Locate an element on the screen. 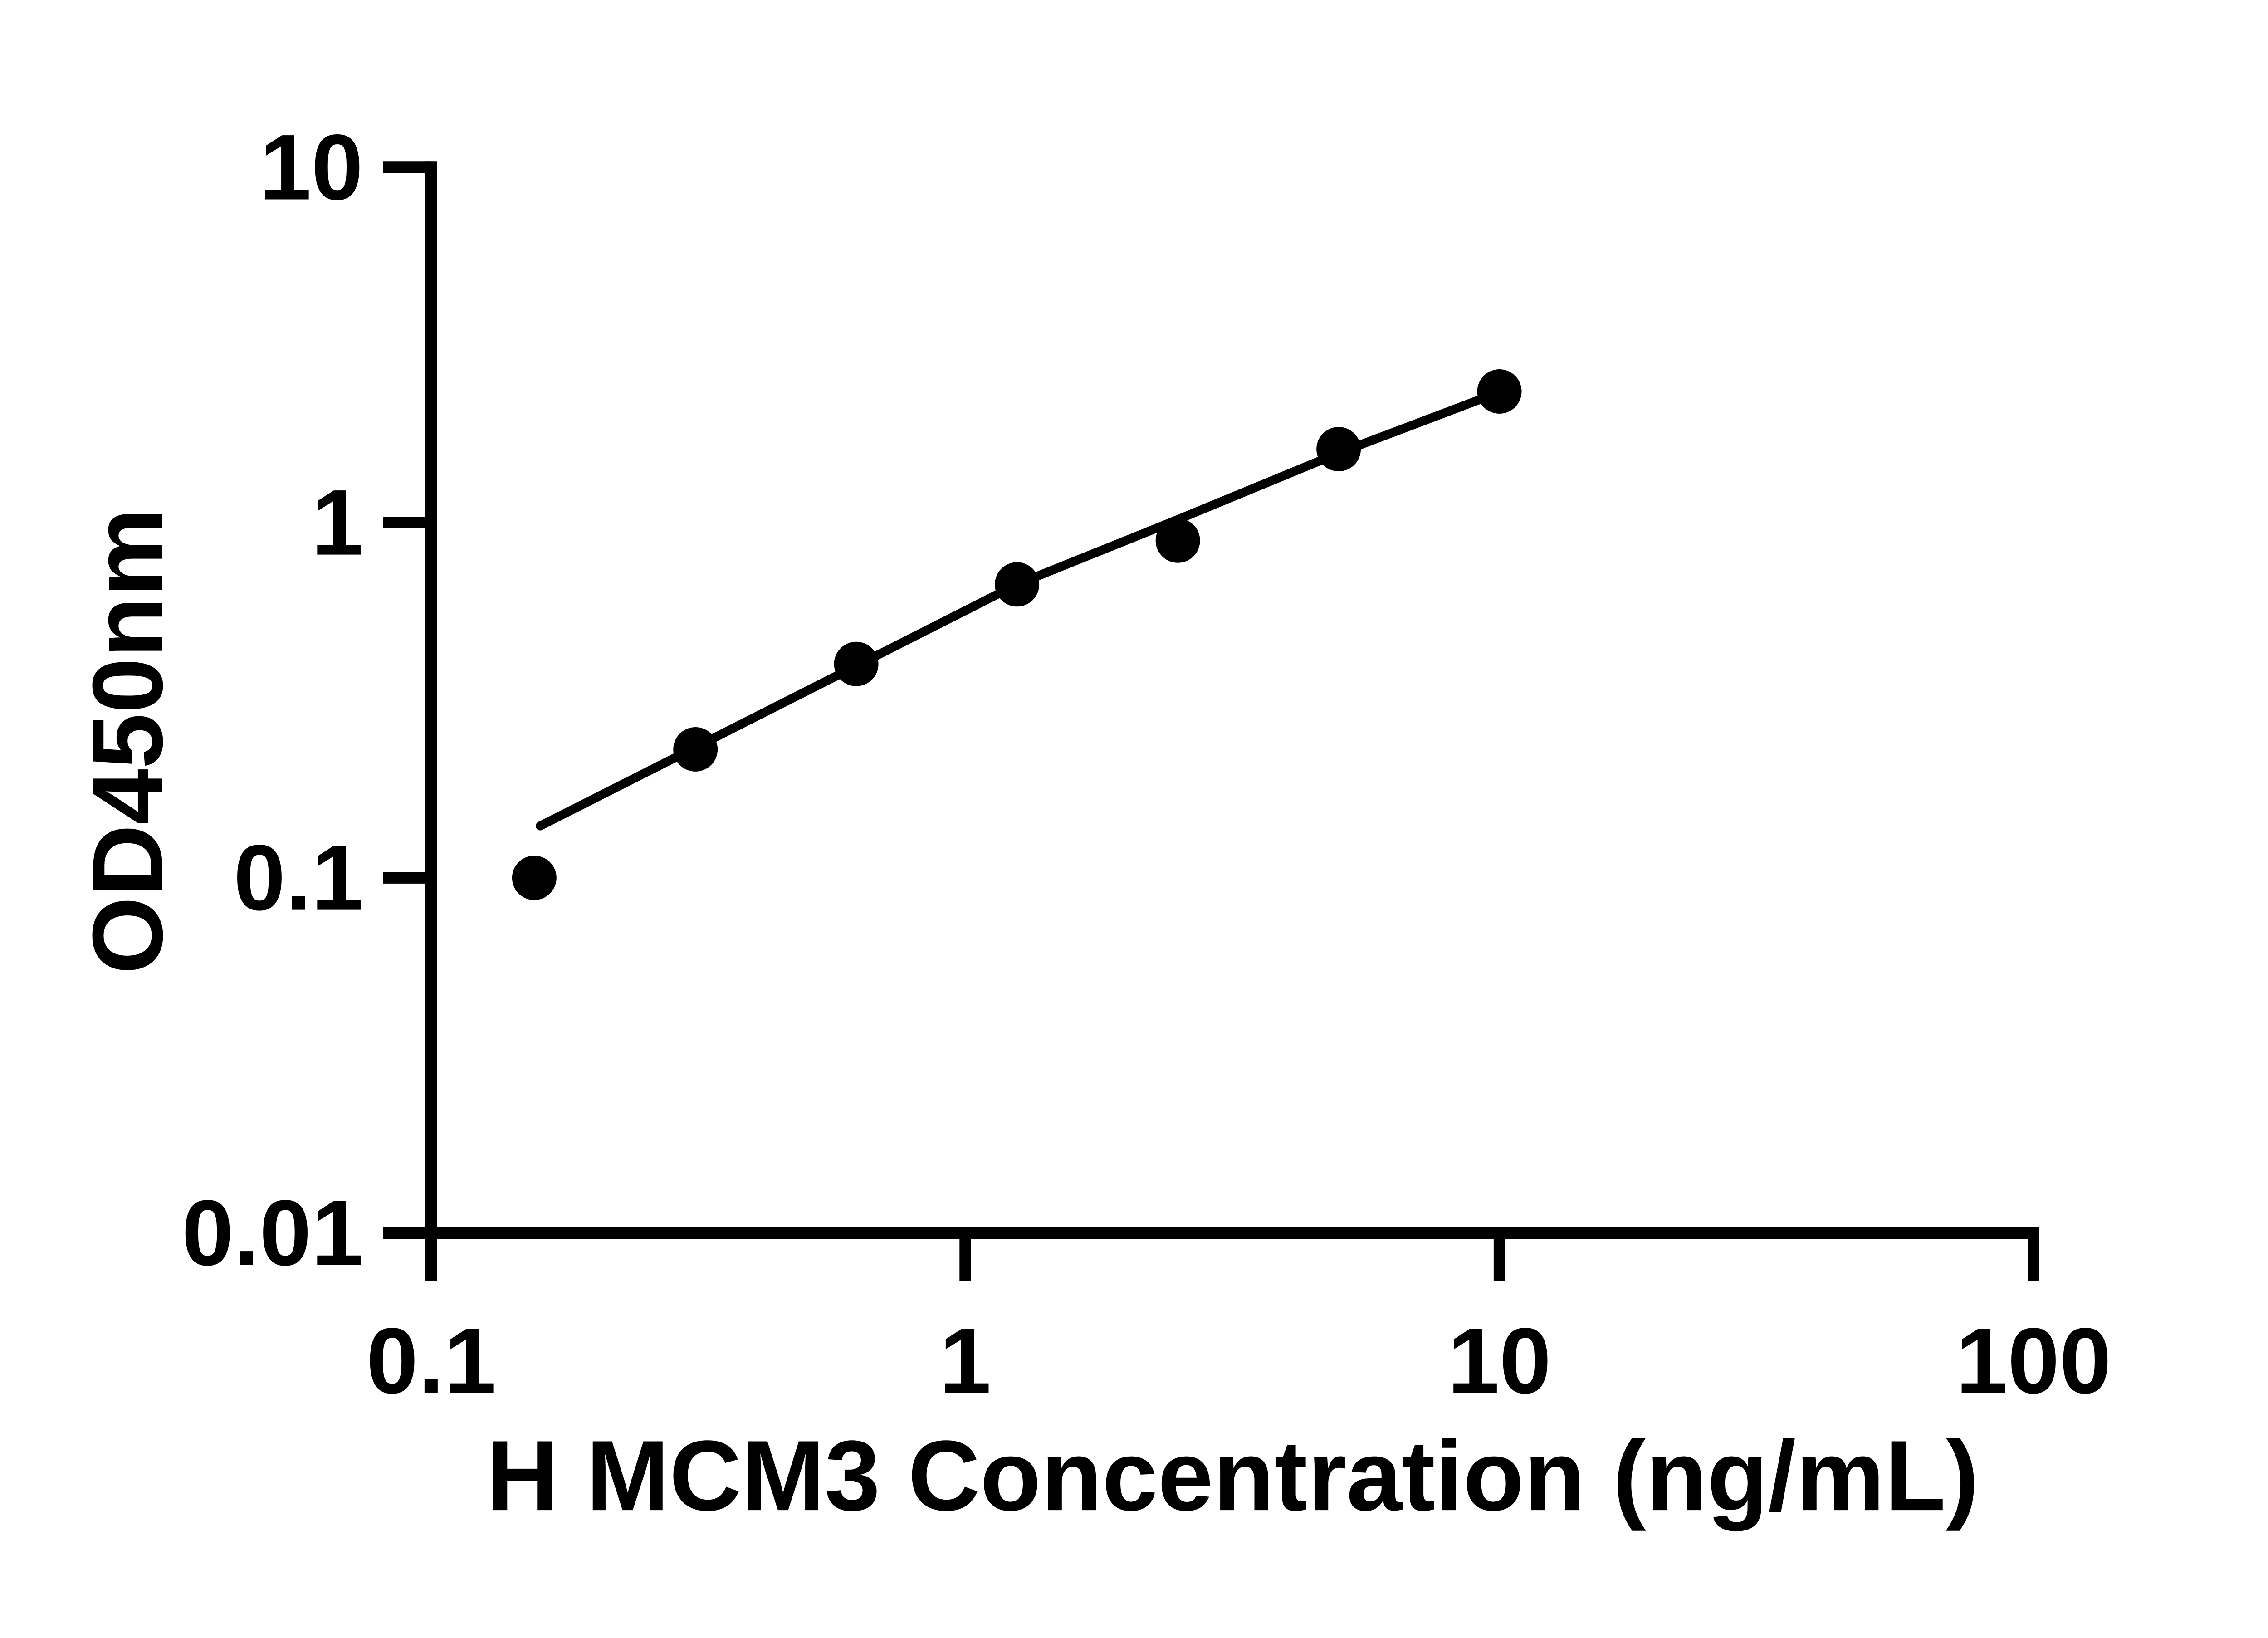 This screenshot has height=1638, width=2268. y-axis-title: OD450nm is located at coordinates (128, 741).